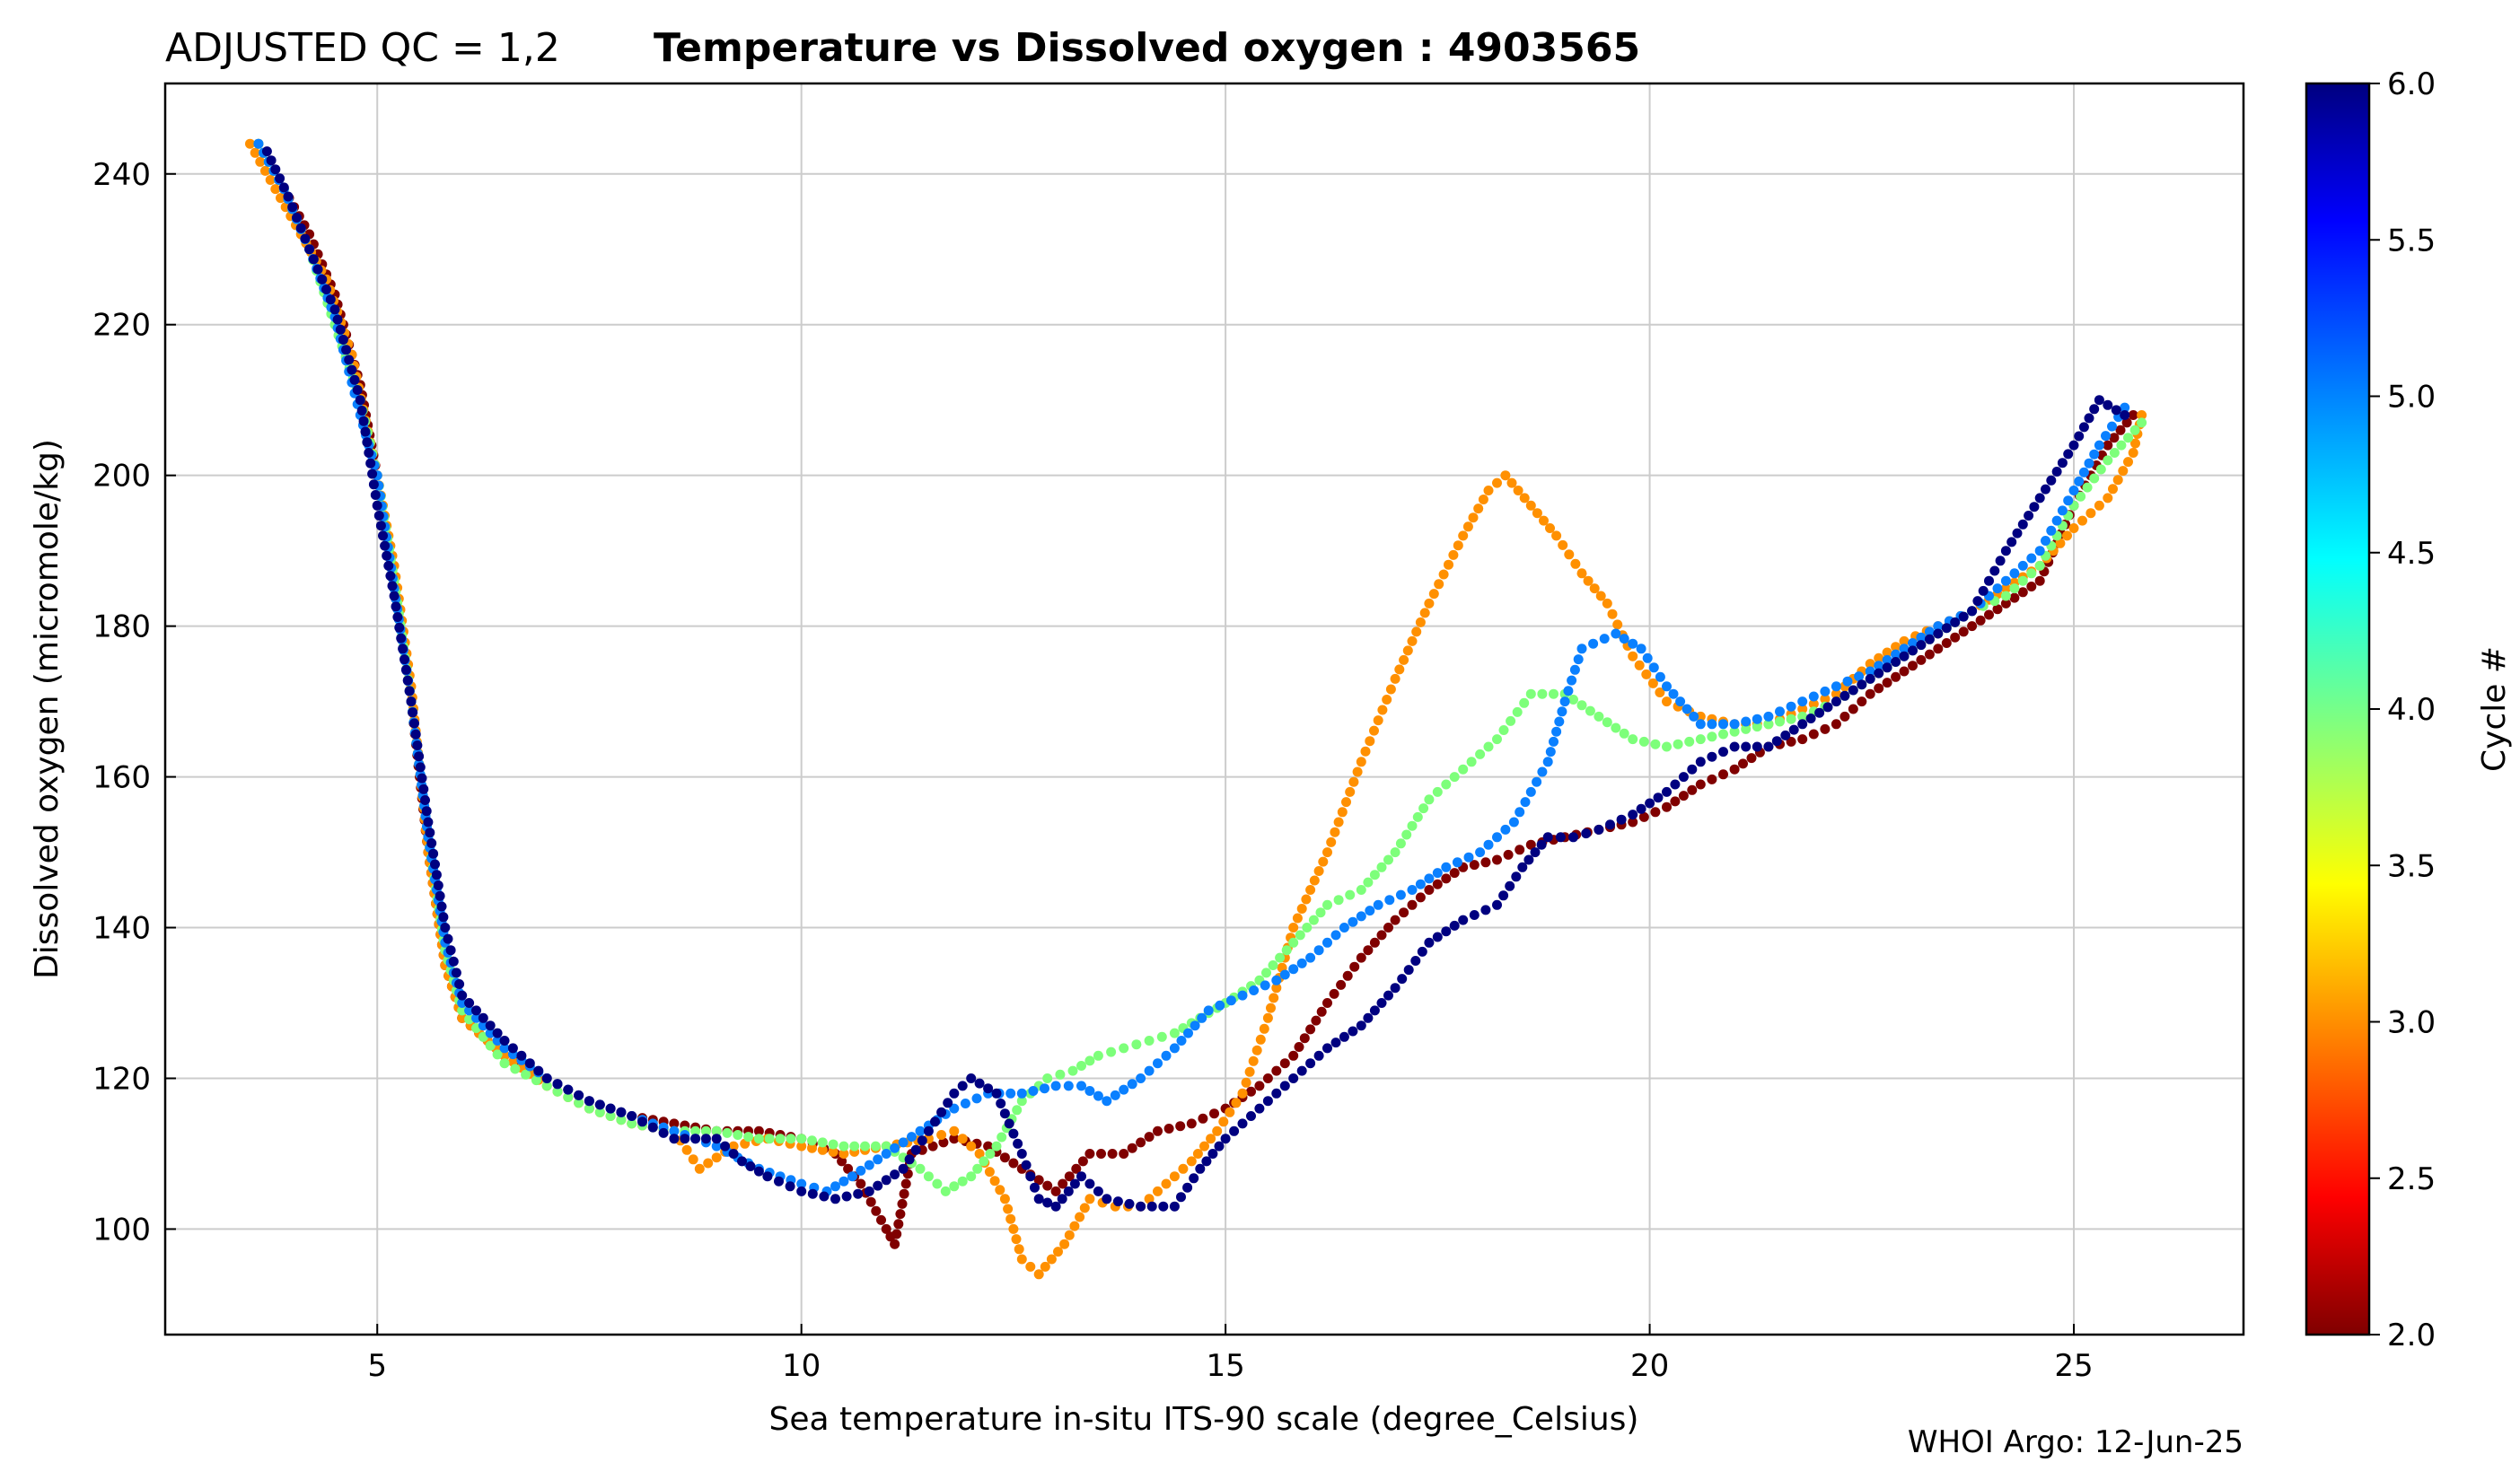  What do you see at coordinates (134, 703) in the screenshot?
I see `y-axis-ticks: 100 120 140 160 180 200 220 240` at bounding box center [134, 703].